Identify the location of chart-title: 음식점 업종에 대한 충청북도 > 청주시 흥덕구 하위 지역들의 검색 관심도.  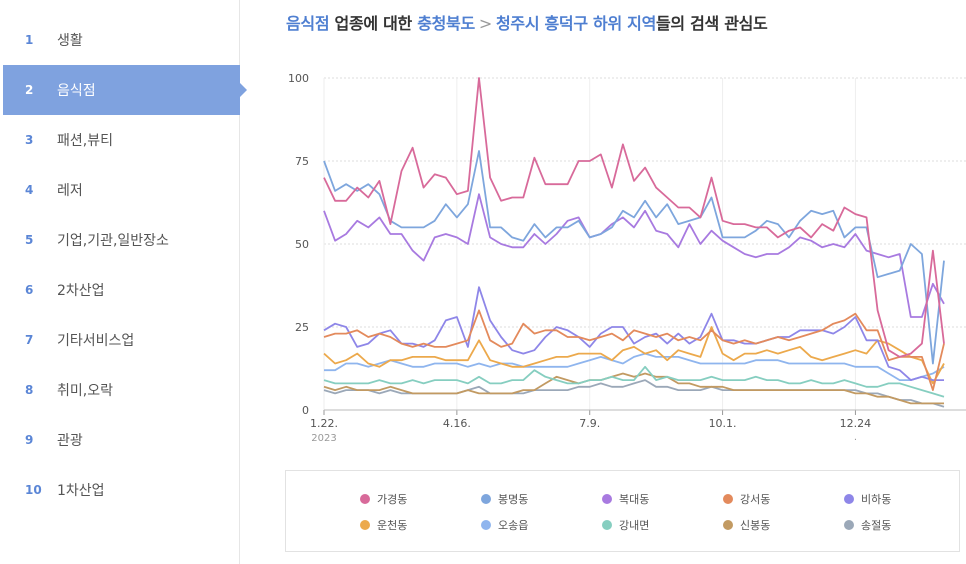
(527, 22).